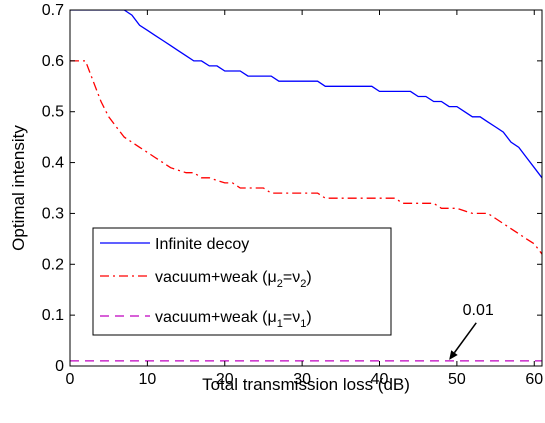  Describe the element at coordinates (147, 379) in the screenshot. I see `x-tick-label: 10` at that location.